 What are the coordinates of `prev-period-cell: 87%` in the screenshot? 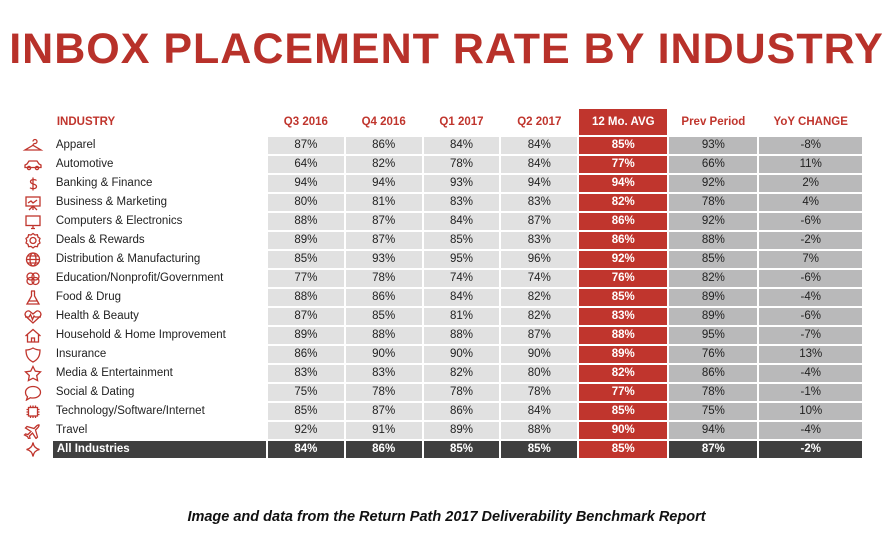 It's located at (713, 449).